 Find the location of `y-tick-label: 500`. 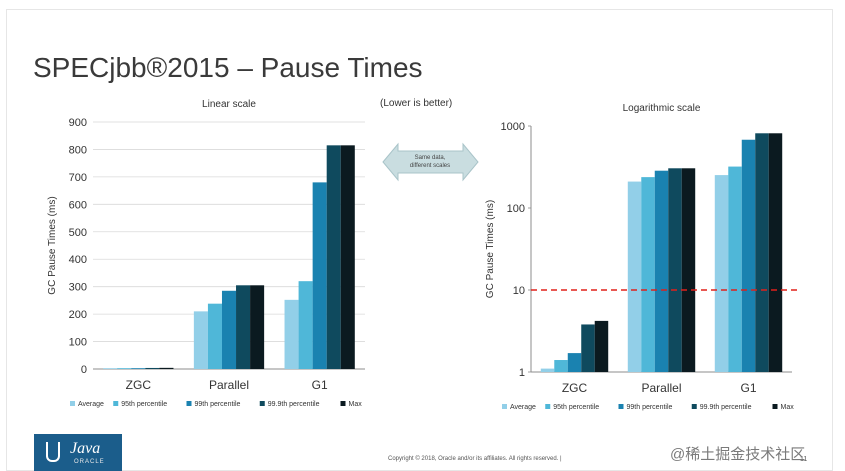

y-tick-label: 500 is located at coordinates (78, 233).